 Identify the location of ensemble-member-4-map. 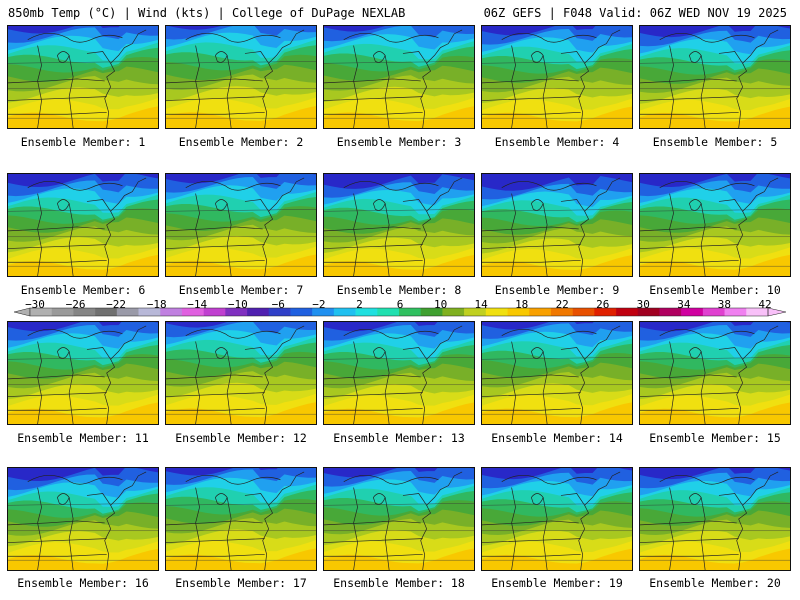
(557, 77).